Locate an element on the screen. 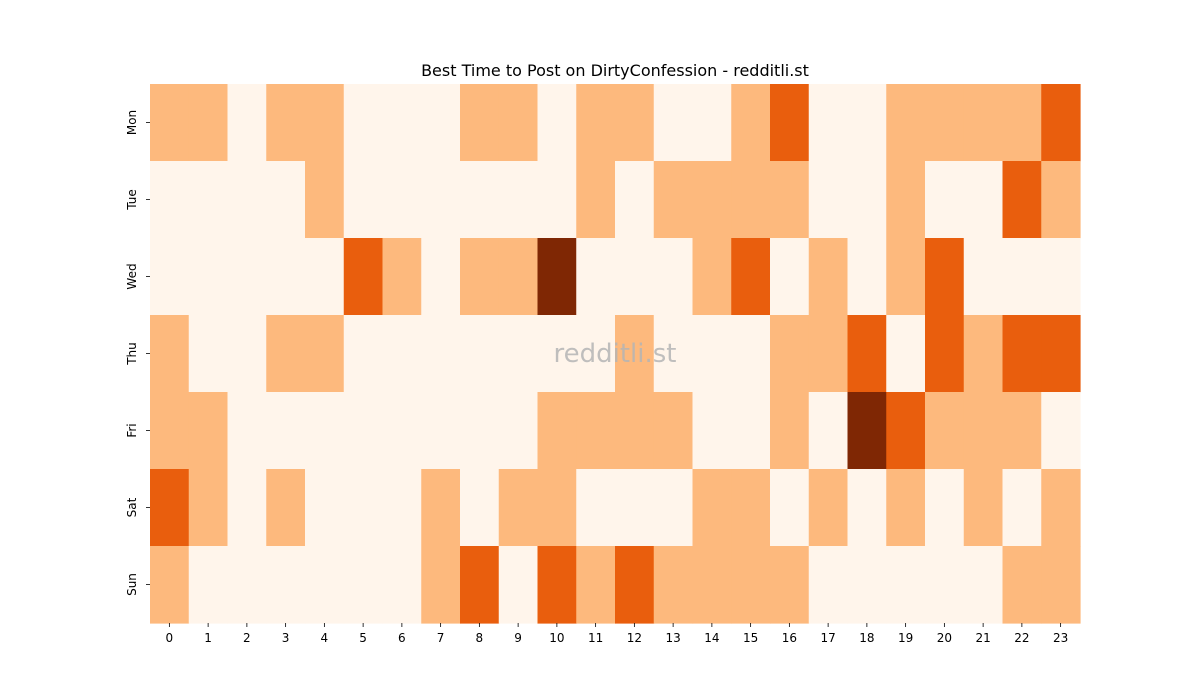  x-tick-label: 20 is located at coordinates (944, 638).